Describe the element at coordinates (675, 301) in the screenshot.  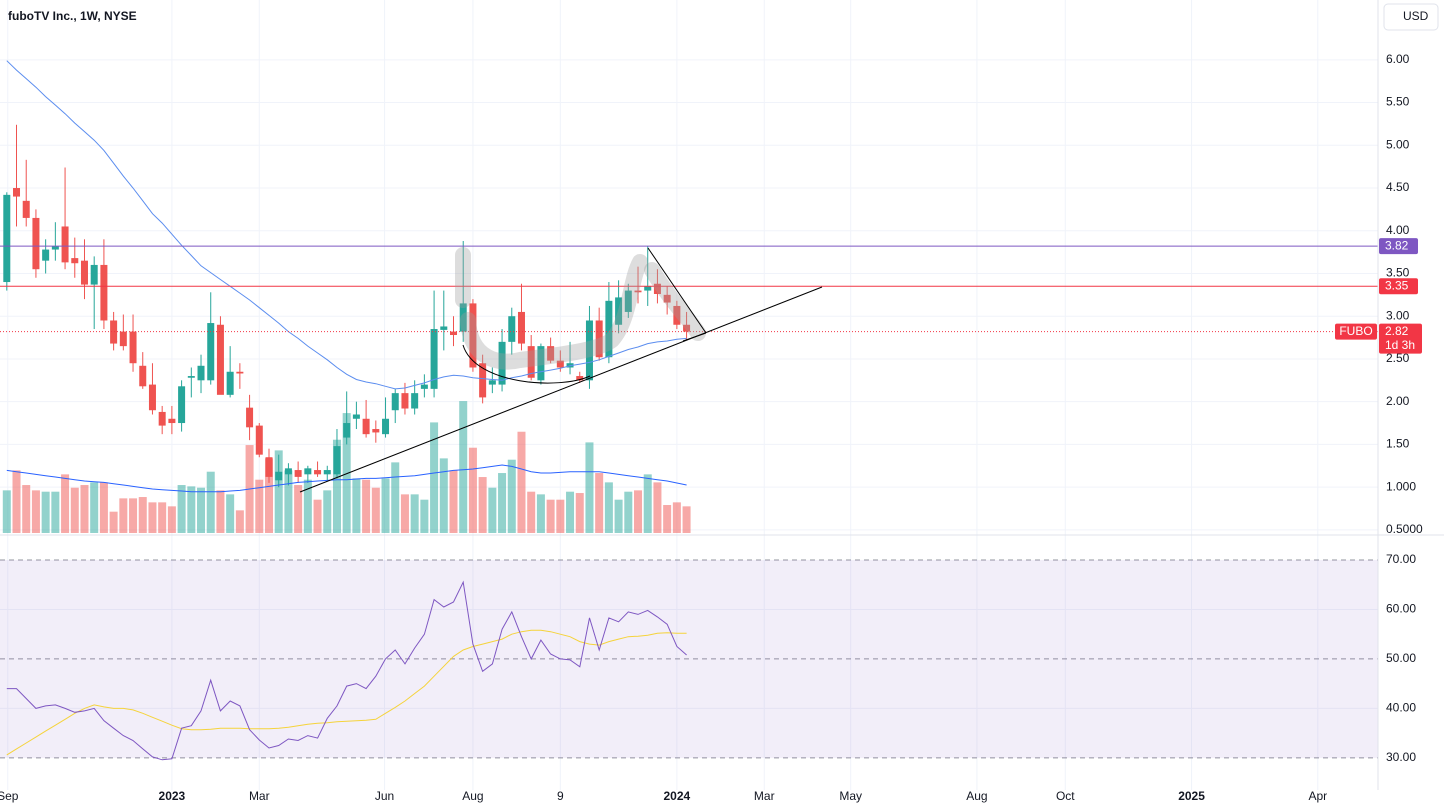
I see `highlight` at that location.